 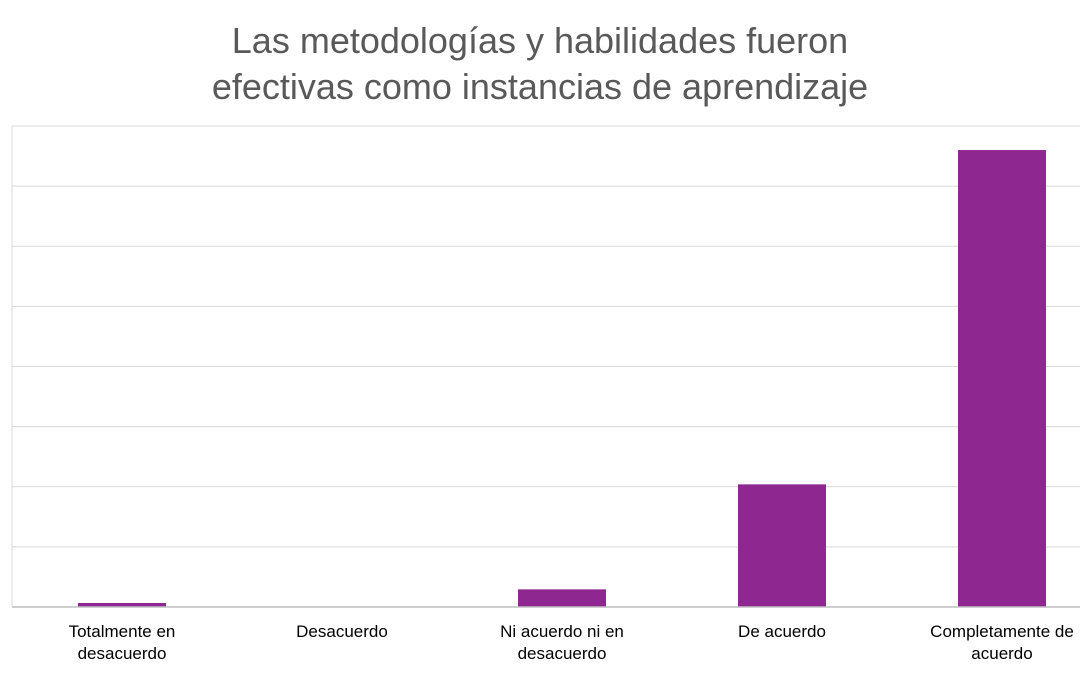 What do you see at coordinates (540, 40) in the screenshot?
I see `chart-title-line-1: Las metodologías y habilidades fueron` at bounding box center [540, 40].